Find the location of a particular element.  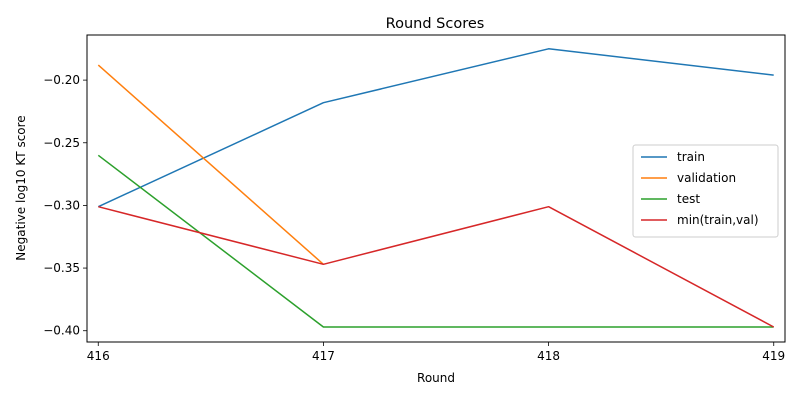

series-line-validation is located at coordinates (210, 164).